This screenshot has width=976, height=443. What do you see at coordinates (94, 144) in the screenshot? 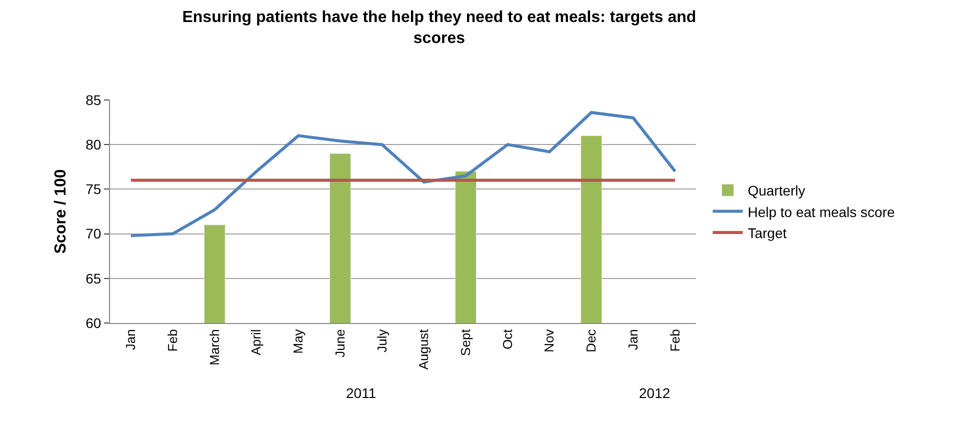
I see `y-tick-label: 80` at bounding box center [94, 144].